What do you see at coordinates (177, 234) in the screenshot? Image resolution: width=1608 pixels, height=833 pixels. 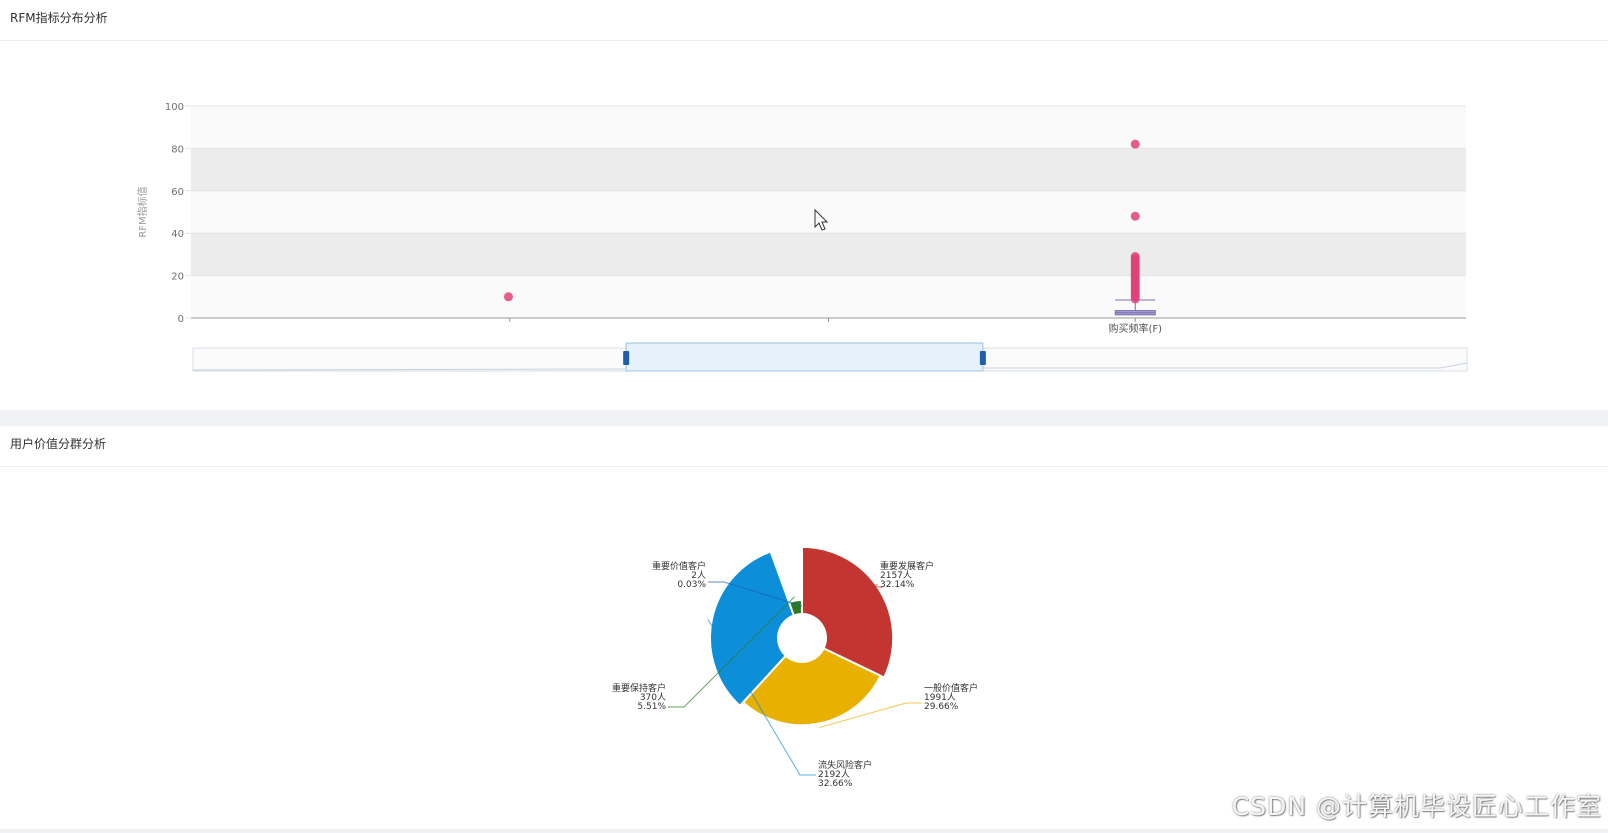 I see `y-tick-label: 40` at bounding box center [177, 234].